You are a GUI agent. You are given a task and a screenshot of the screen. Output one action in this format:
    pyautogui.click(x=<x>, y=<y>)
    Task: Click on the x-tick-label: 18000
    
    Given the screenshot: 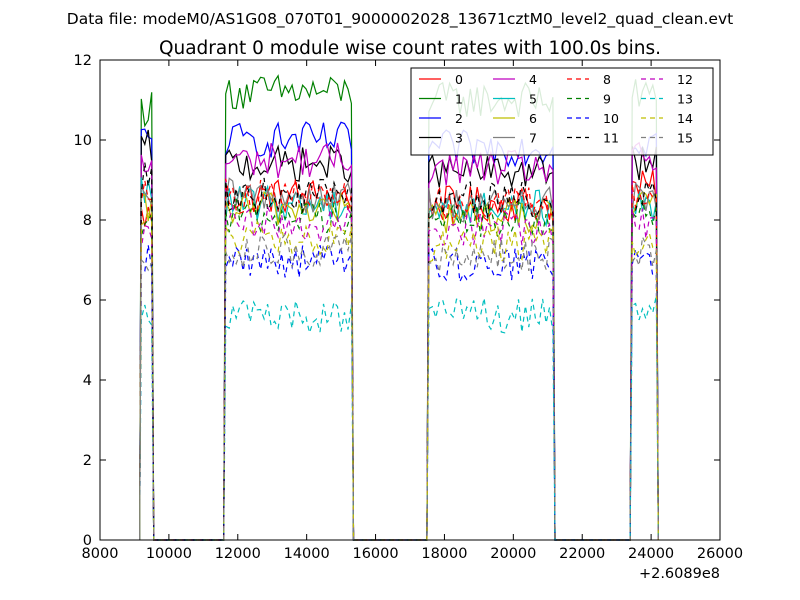 What is the action you would take?
    pyautogui.click(x=444, y=554)
    